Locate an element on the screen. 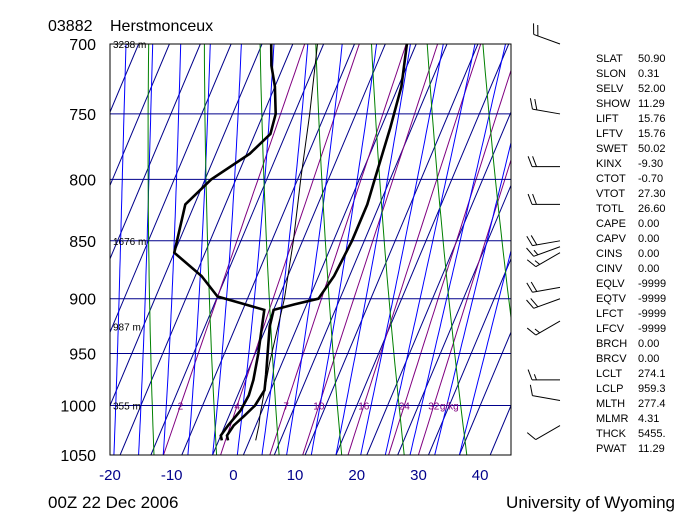 The image size is (696, 530). mixing-ratio-label: 32 is located at coordinates (434, 407).